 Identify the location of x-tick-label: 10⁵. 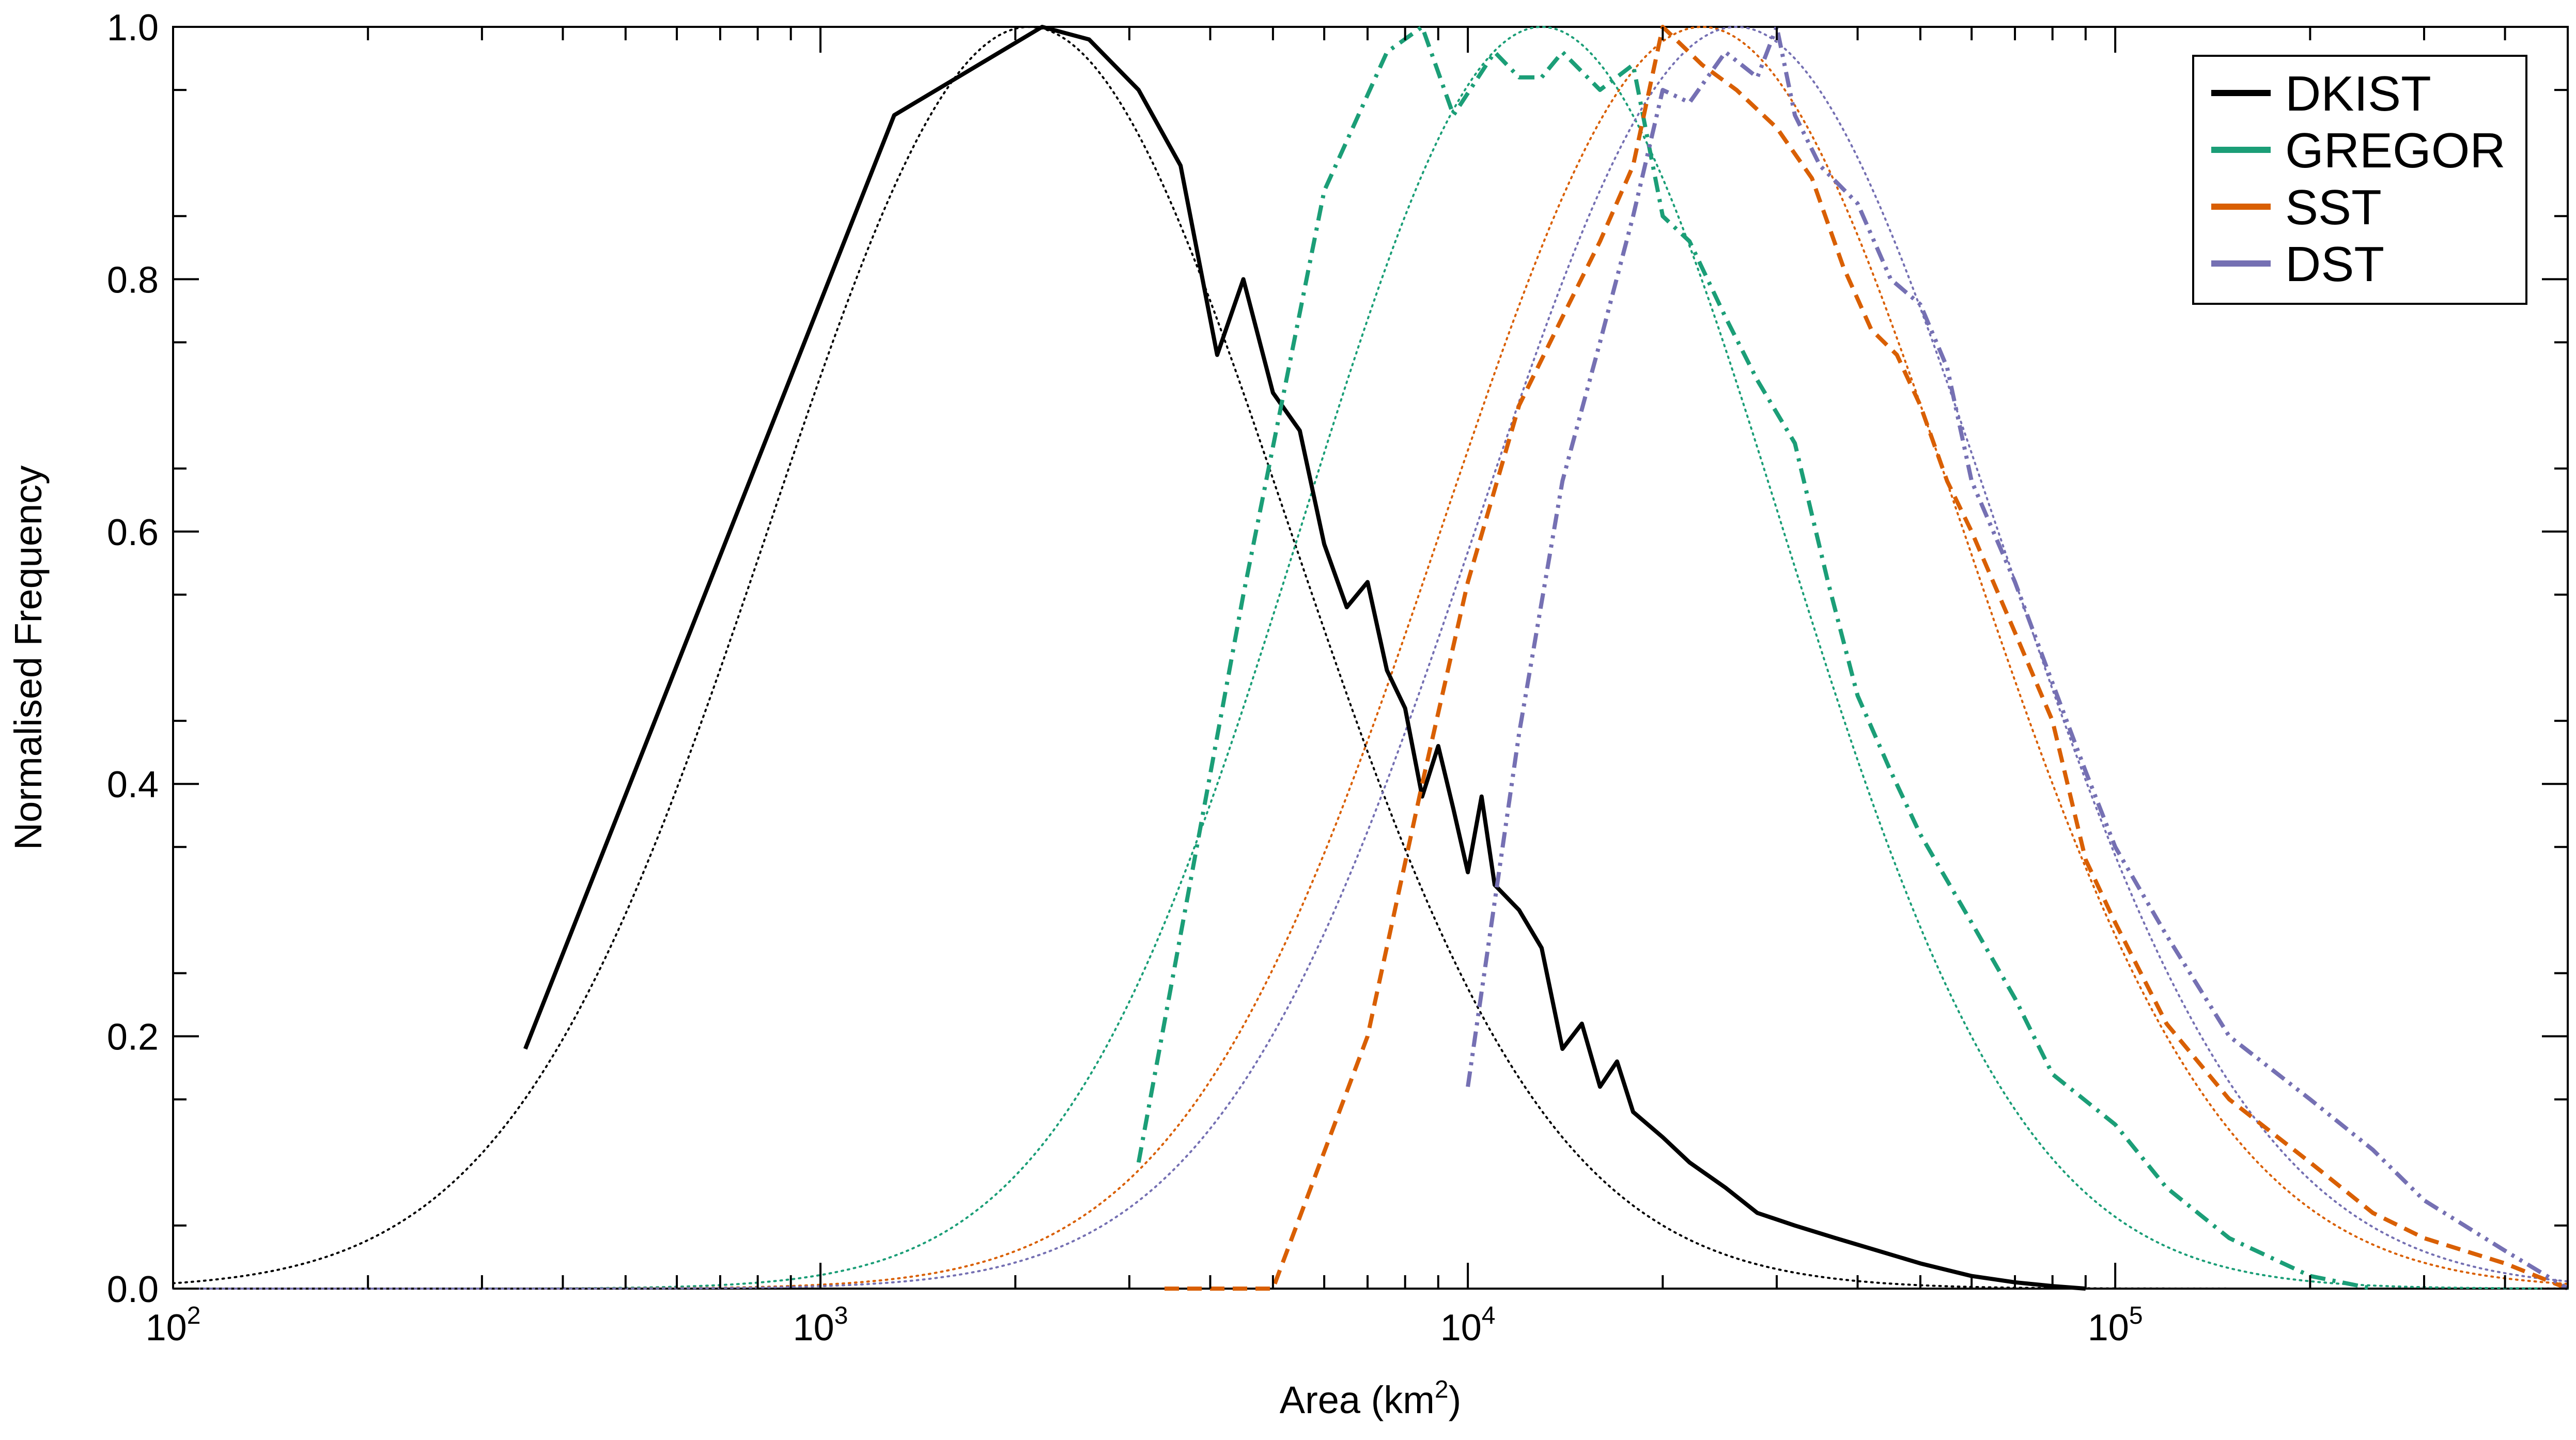
(2115, 1325).